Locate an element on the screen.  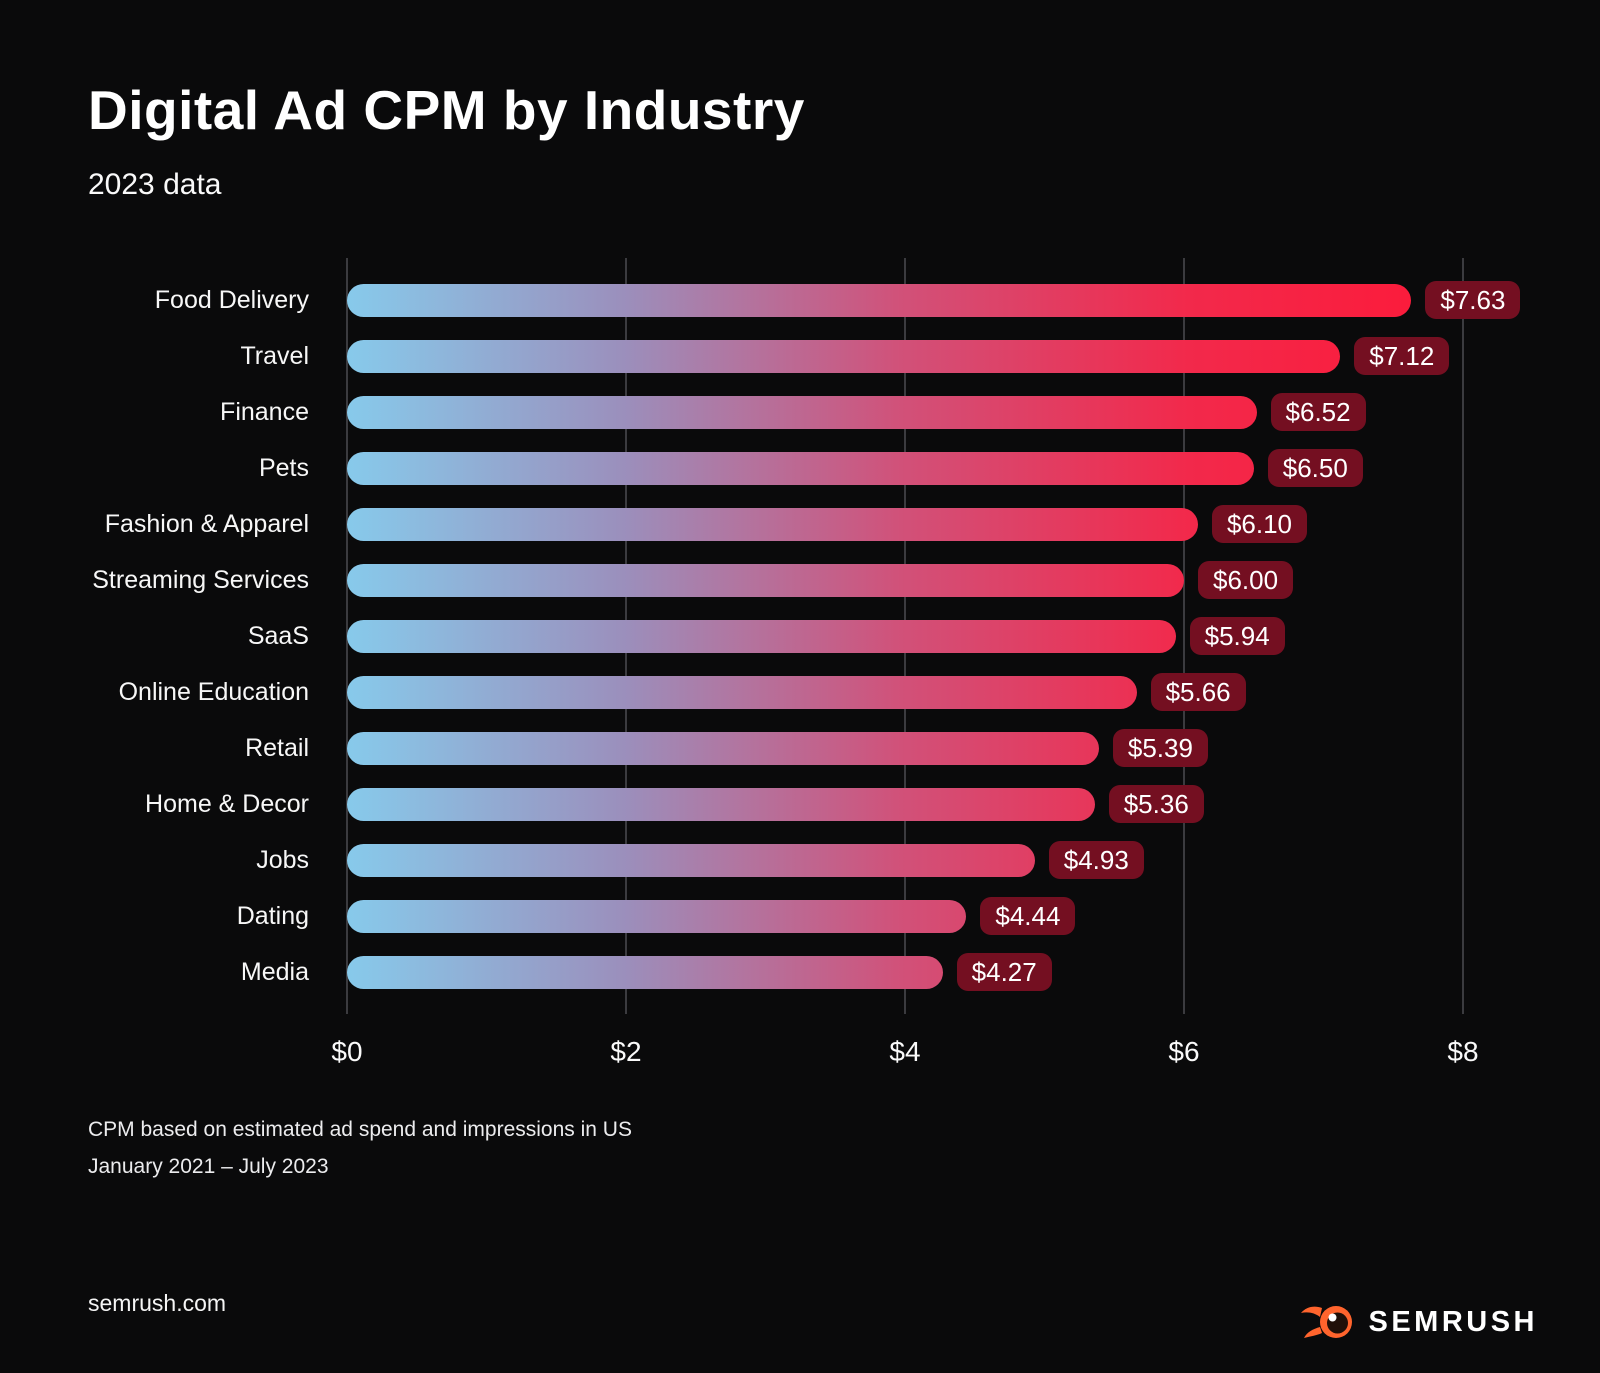
bar-food-delivery is located at coordinates (879, 300).